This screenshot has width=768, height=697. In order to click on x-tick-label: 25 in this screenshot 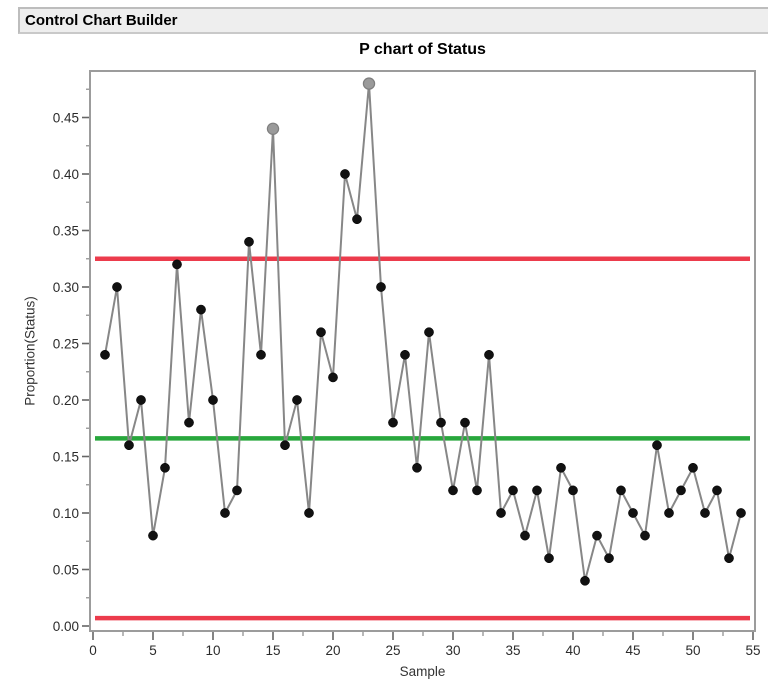, I will do `click(392, 650)`.